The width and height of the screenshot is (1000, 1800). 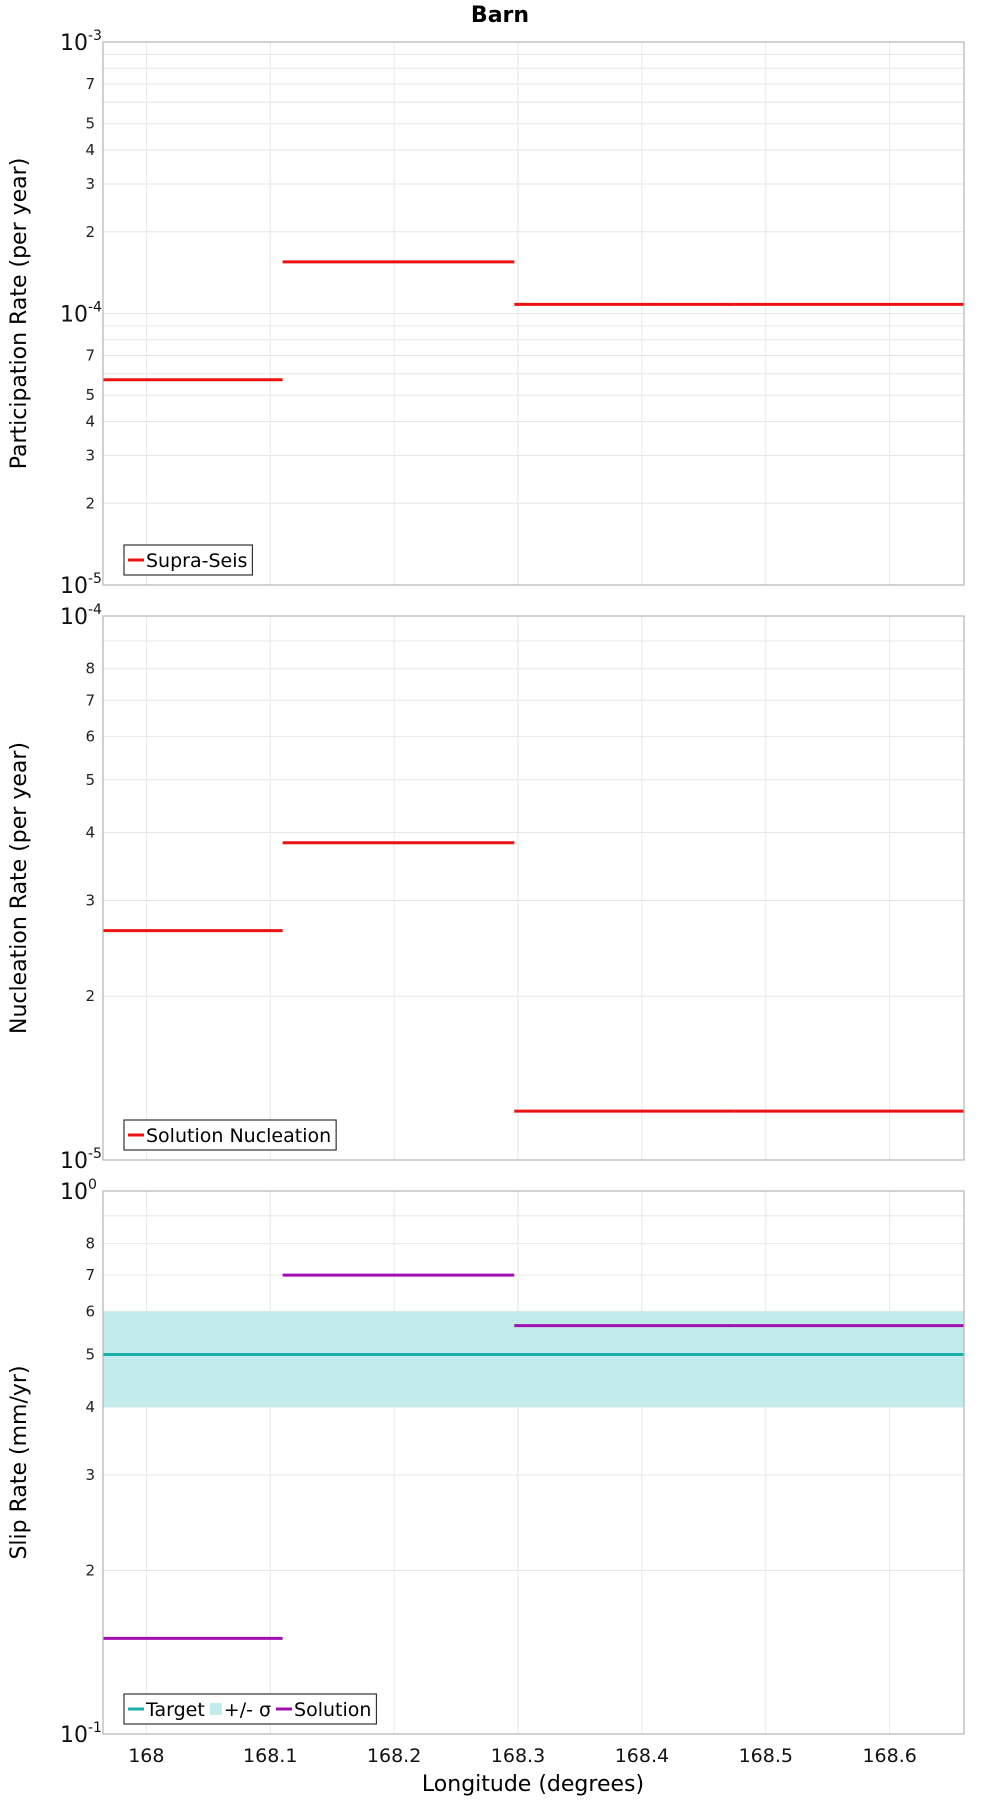 I want to click on x-axis: 168 168.1 168.2 168.3 168.4 168.5 168.6, so click(x=522, y=1756).